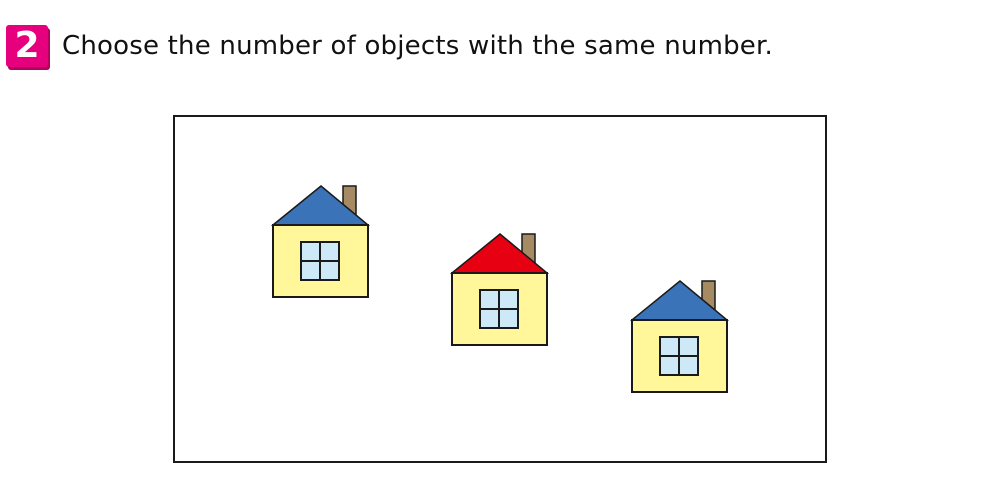  Describe the element at coordinates (27, 46) in the screenshot. I see `question-number-badge: 2` at that location.